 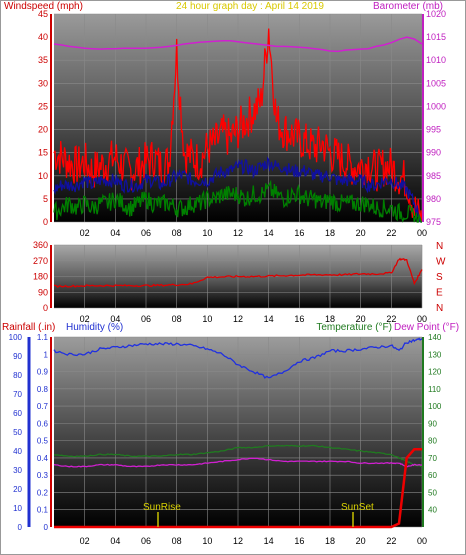 What do you see at coordinates (115, 541) in the screenshot?
I see `x-tick-label: 04` at bounding box center [115, 541].